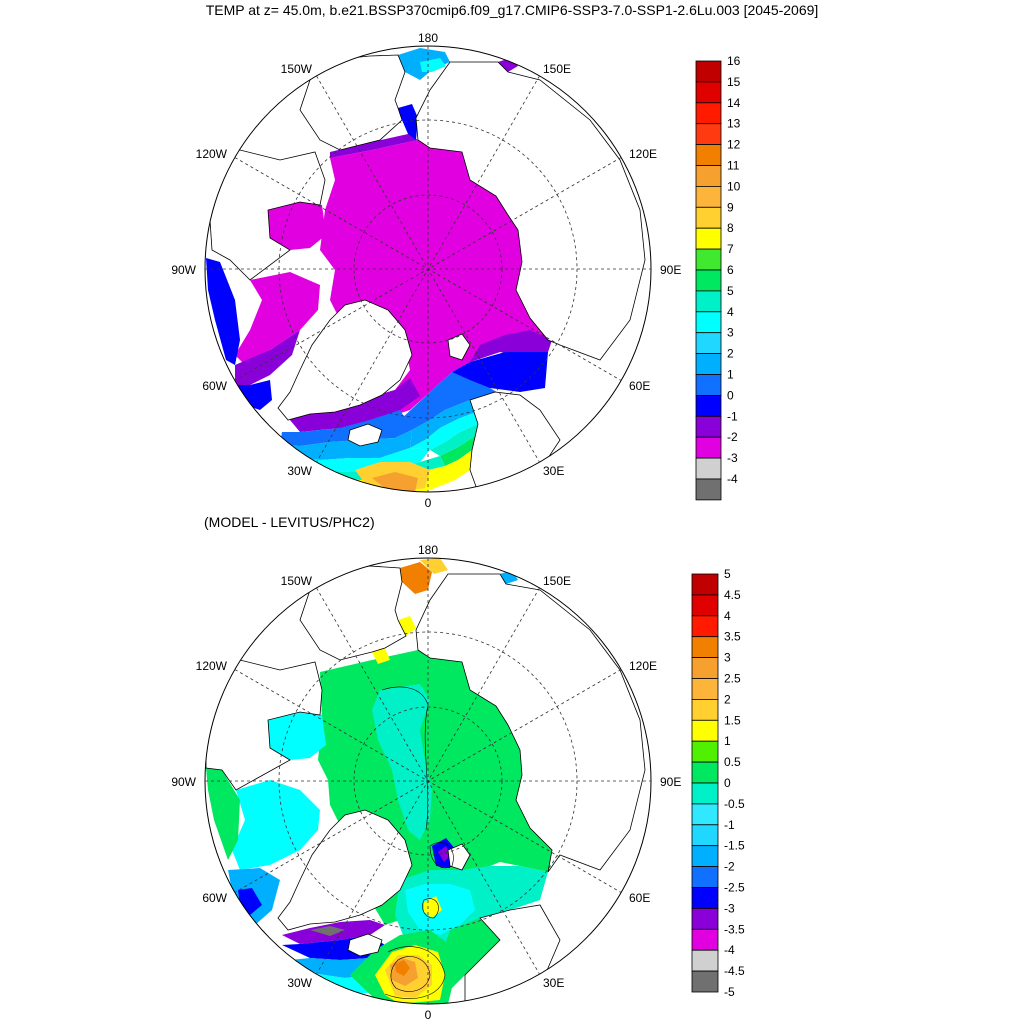 The width and height of the screenshot is (1024, 1024). Describe the element at coordinates (730, 395) in the screenshot. I see `top-colorbar-label: 0` at that location.